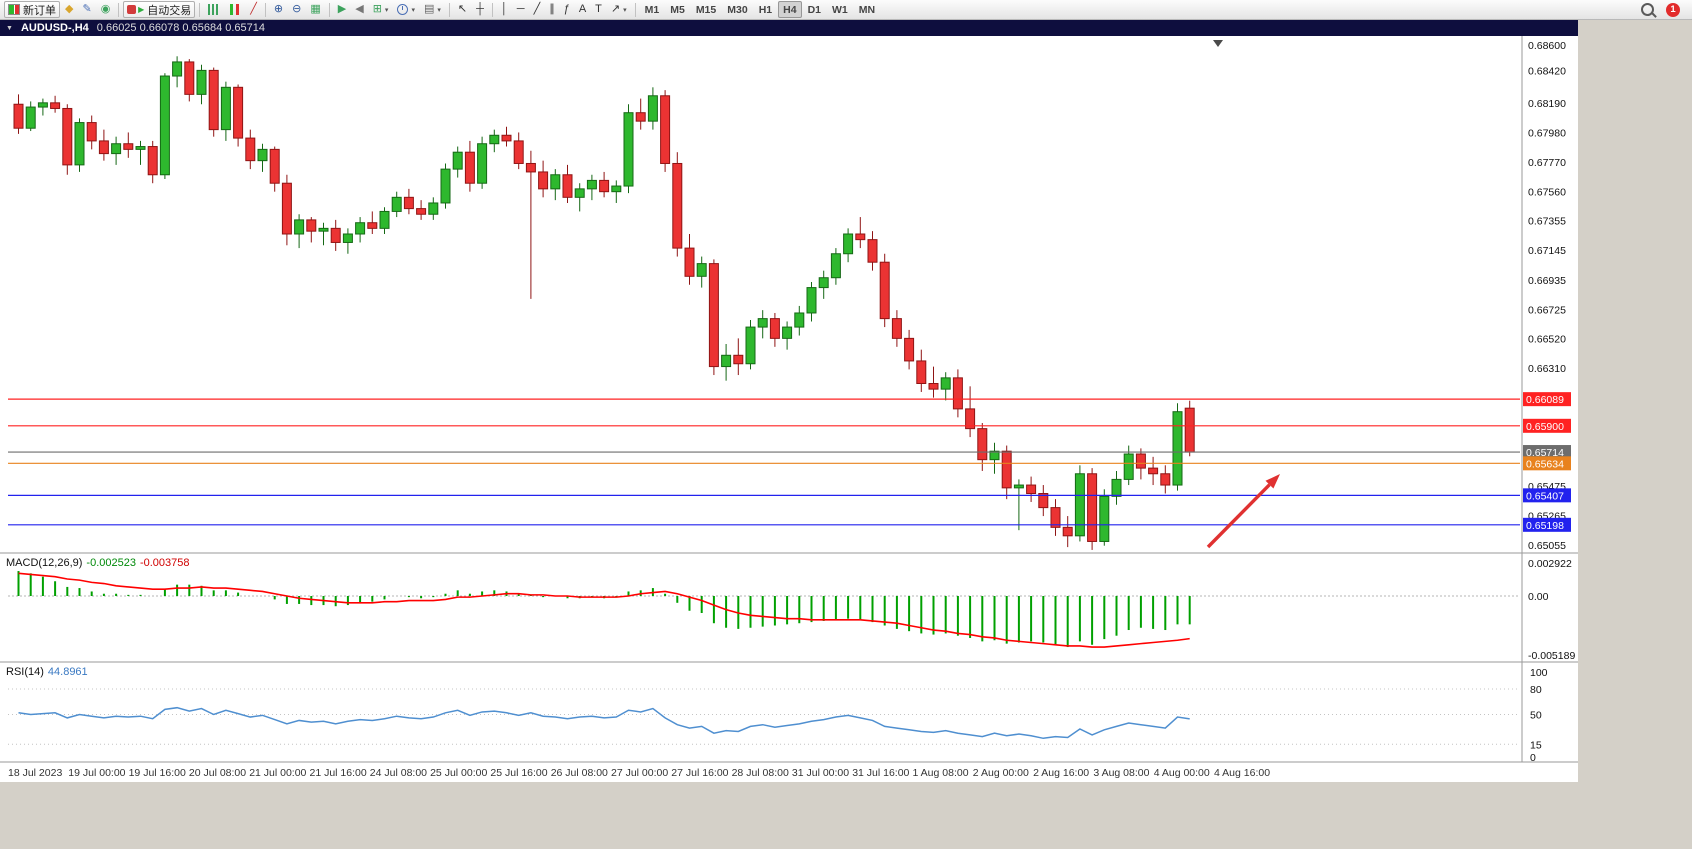 The height and width of the screenshot is (849, 1692). Describe the element at coordinates (1547, 222) in the screenshot. I see `price-axis-label: 0.67355` at that location.